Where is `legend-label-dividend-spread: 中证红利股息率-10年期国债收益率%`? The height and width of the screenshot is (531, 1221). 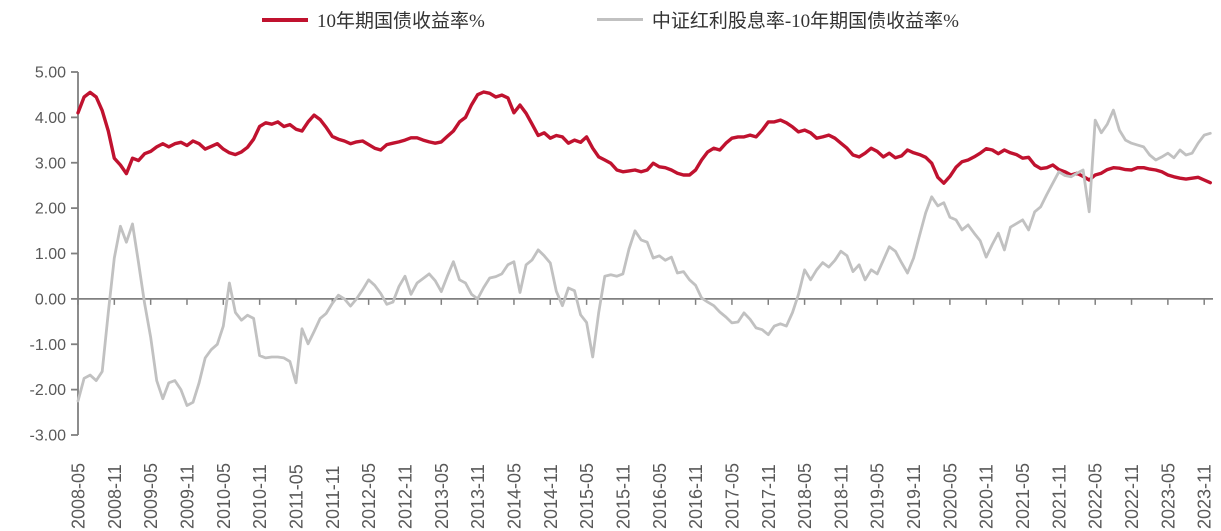 legend-label-dividend-spread: 中证红利股息率-10年期国债收益率% is located at coordinates (805, 21).